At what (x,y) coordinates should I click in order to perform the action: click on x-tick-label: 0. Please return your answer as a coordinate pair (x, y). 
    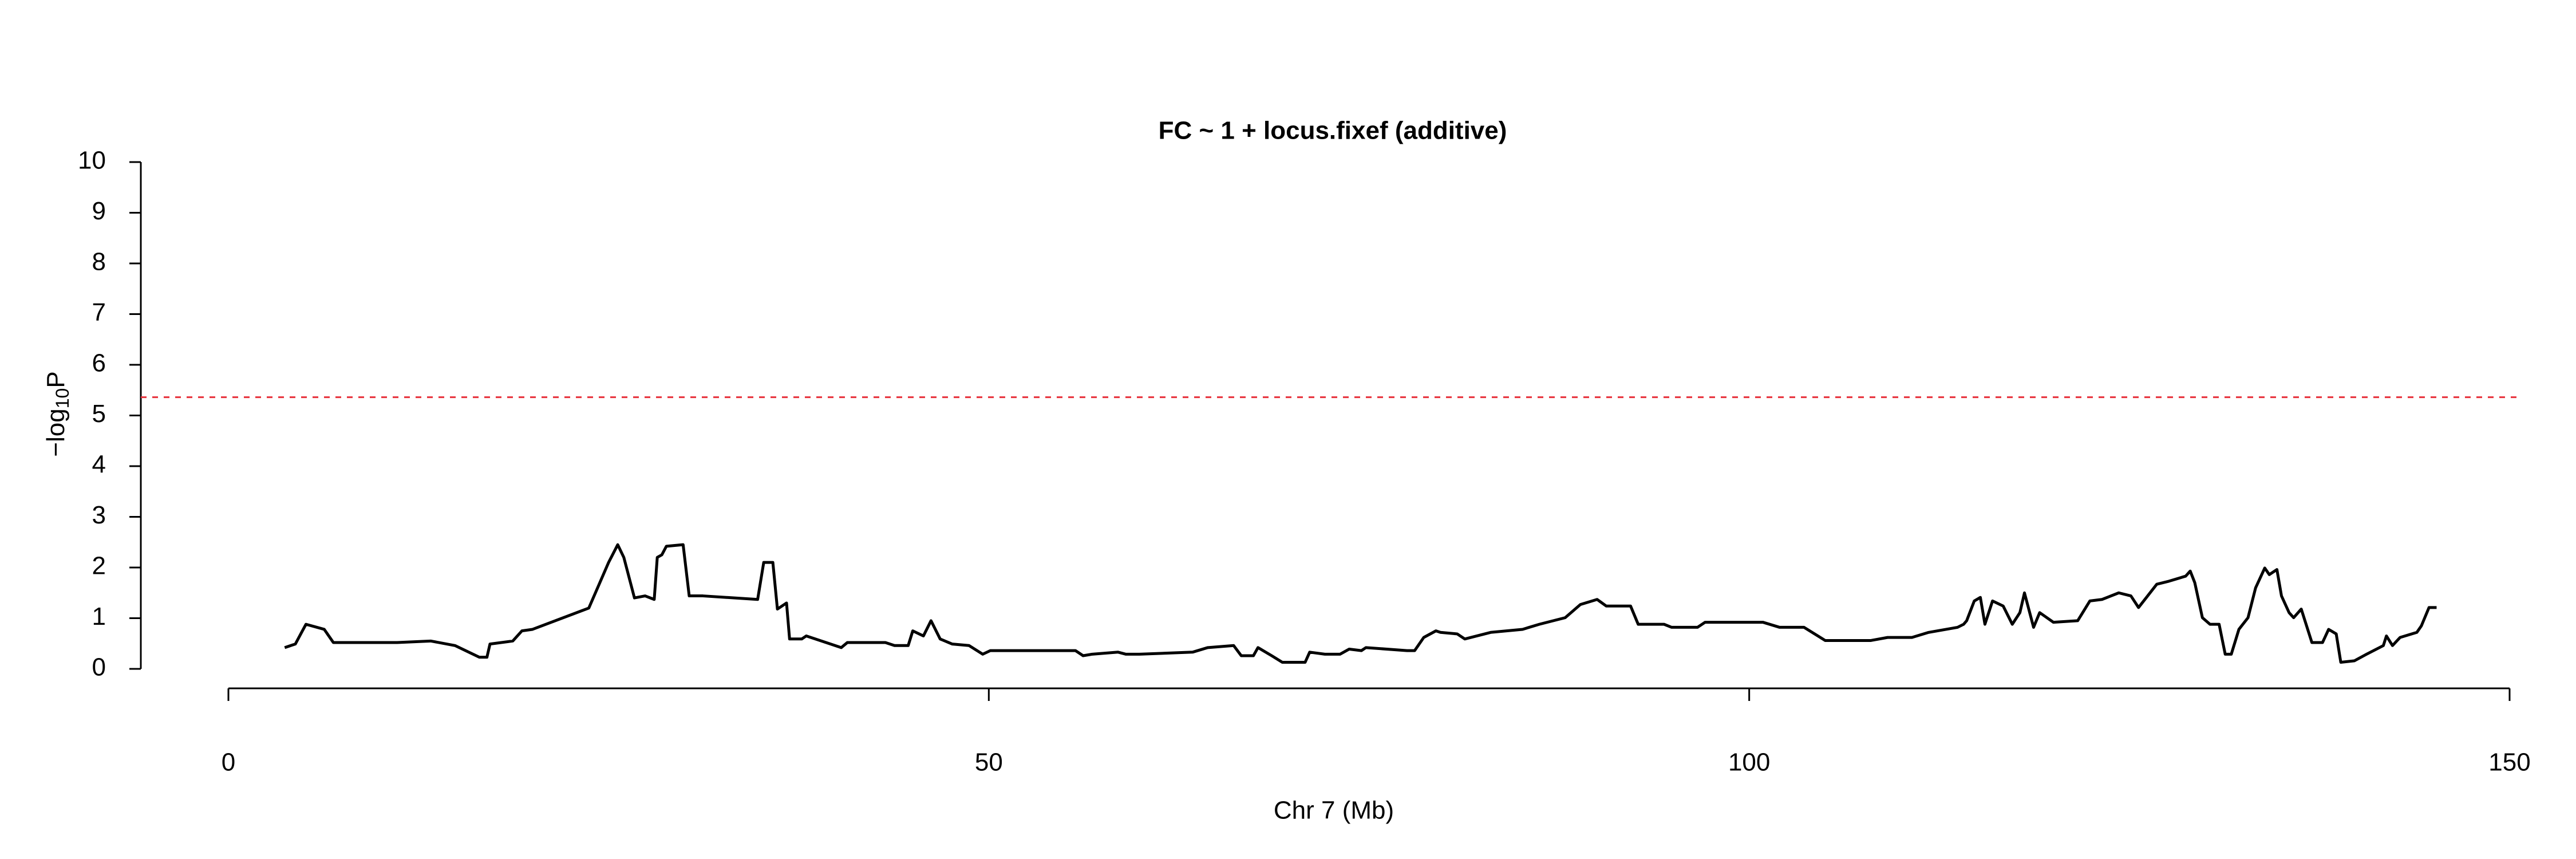
    Looking at the image, I should click on (228, 762).